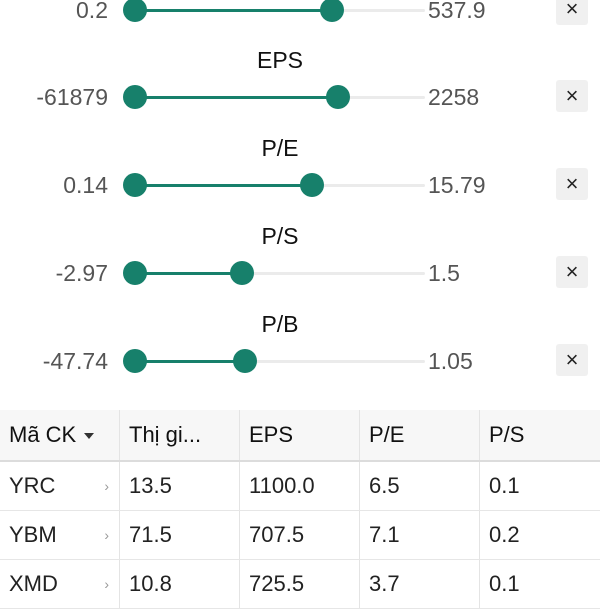  I want to click on filter-row-2: 0.14 15.79 ×, so click(300, 196).